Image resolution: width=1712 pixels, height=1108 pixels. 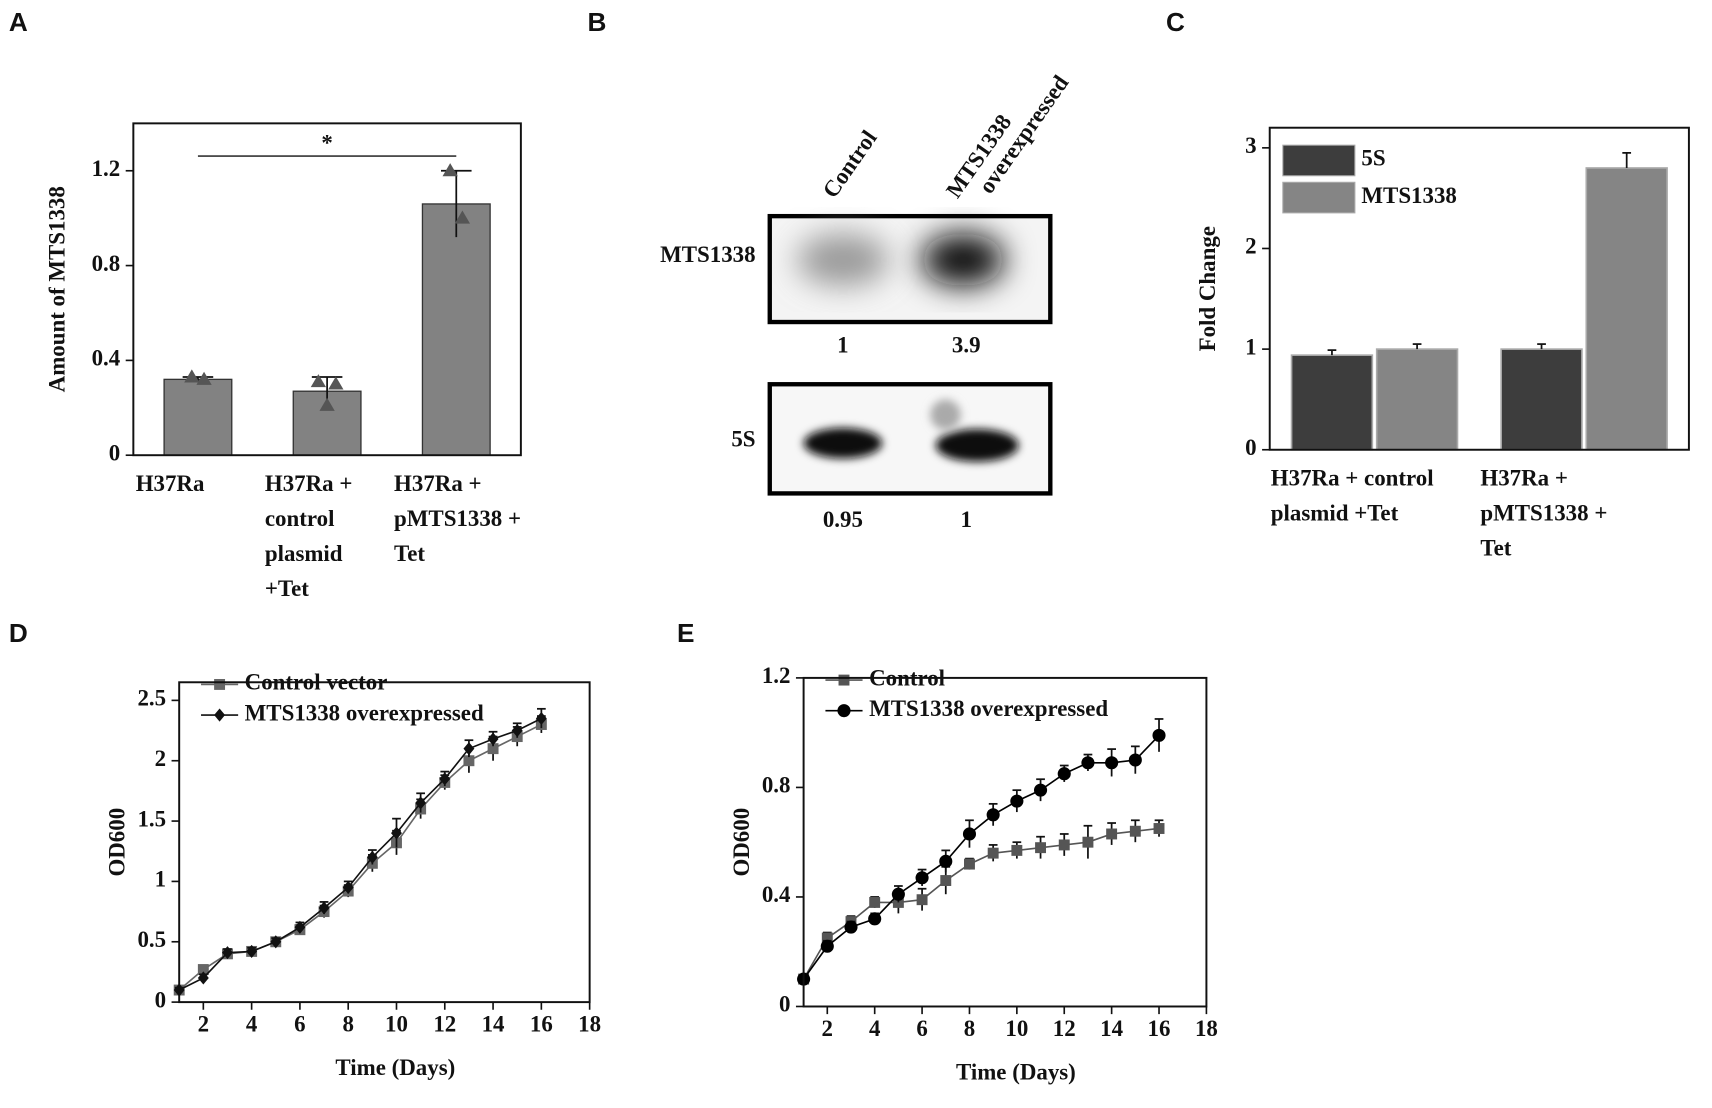 What do you see at coordinates (1250, 346) in the screenshot?
I see `y-tick-label: 1` at bounding box center [1250, 346].